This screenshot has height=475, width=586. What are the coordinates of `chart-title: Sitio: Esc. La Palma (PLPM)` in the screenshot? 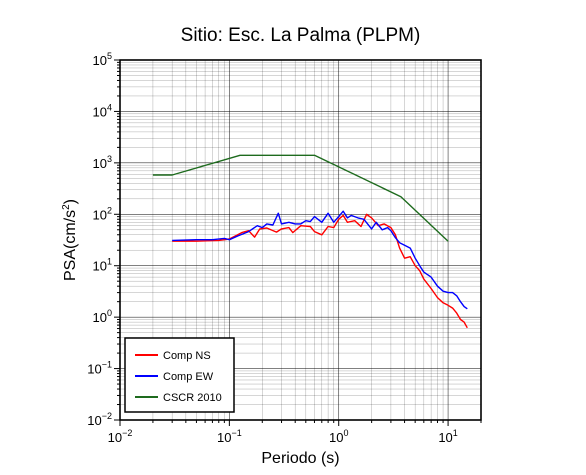 It's located at (301, 35).